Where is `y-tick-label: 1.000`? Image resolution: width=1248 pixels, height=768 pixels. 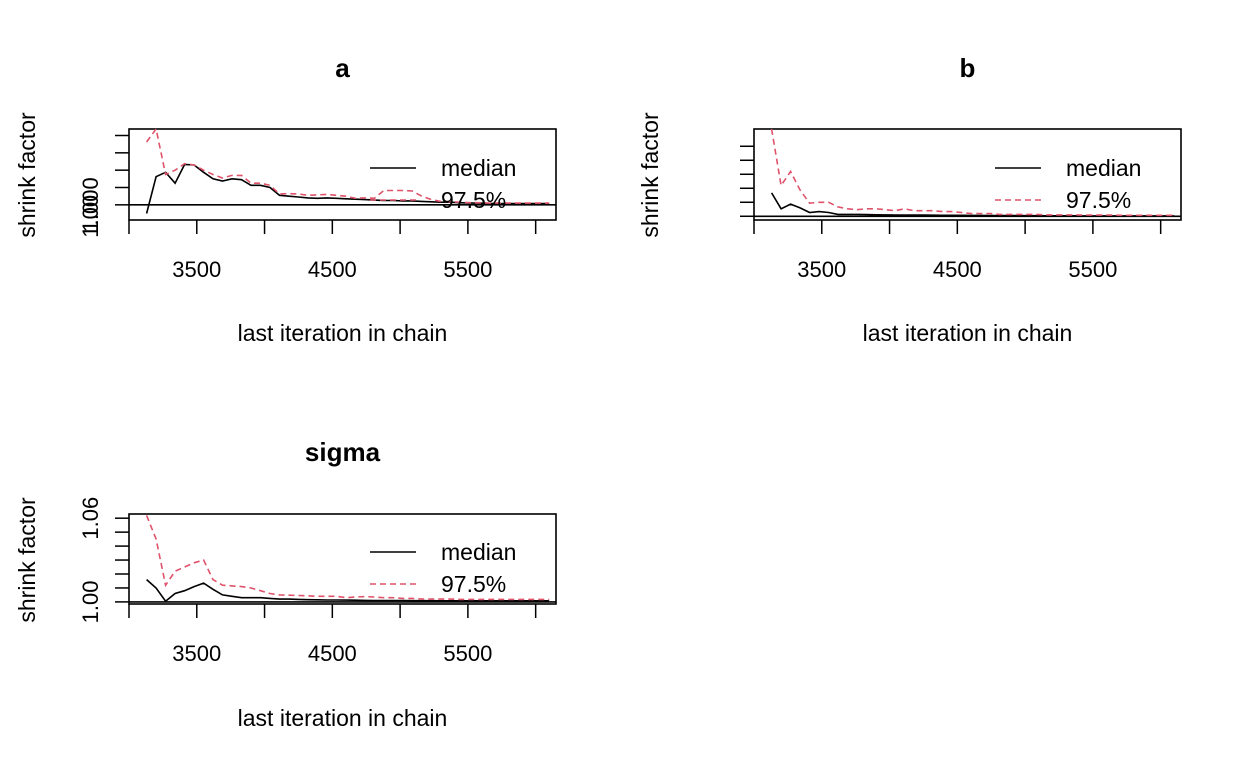 y-tick-label: 1.000 is located at coordinates (90, 204).